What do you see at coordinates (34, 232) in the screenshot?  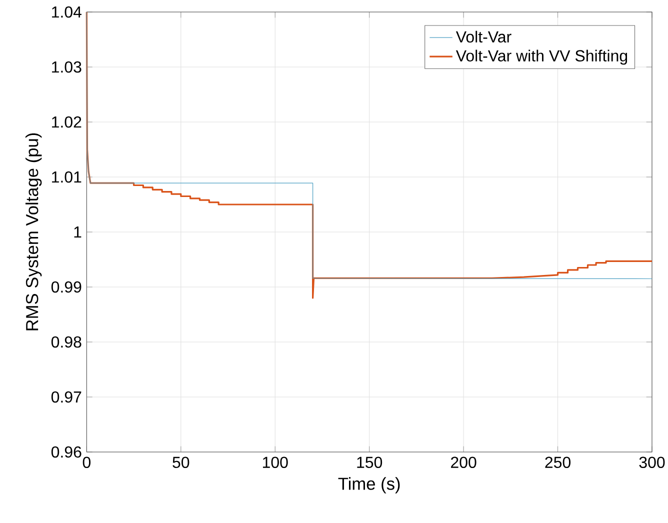 I see `y-axis-title: RMS System Voltage (pu)` at bounding box center [34, 232].